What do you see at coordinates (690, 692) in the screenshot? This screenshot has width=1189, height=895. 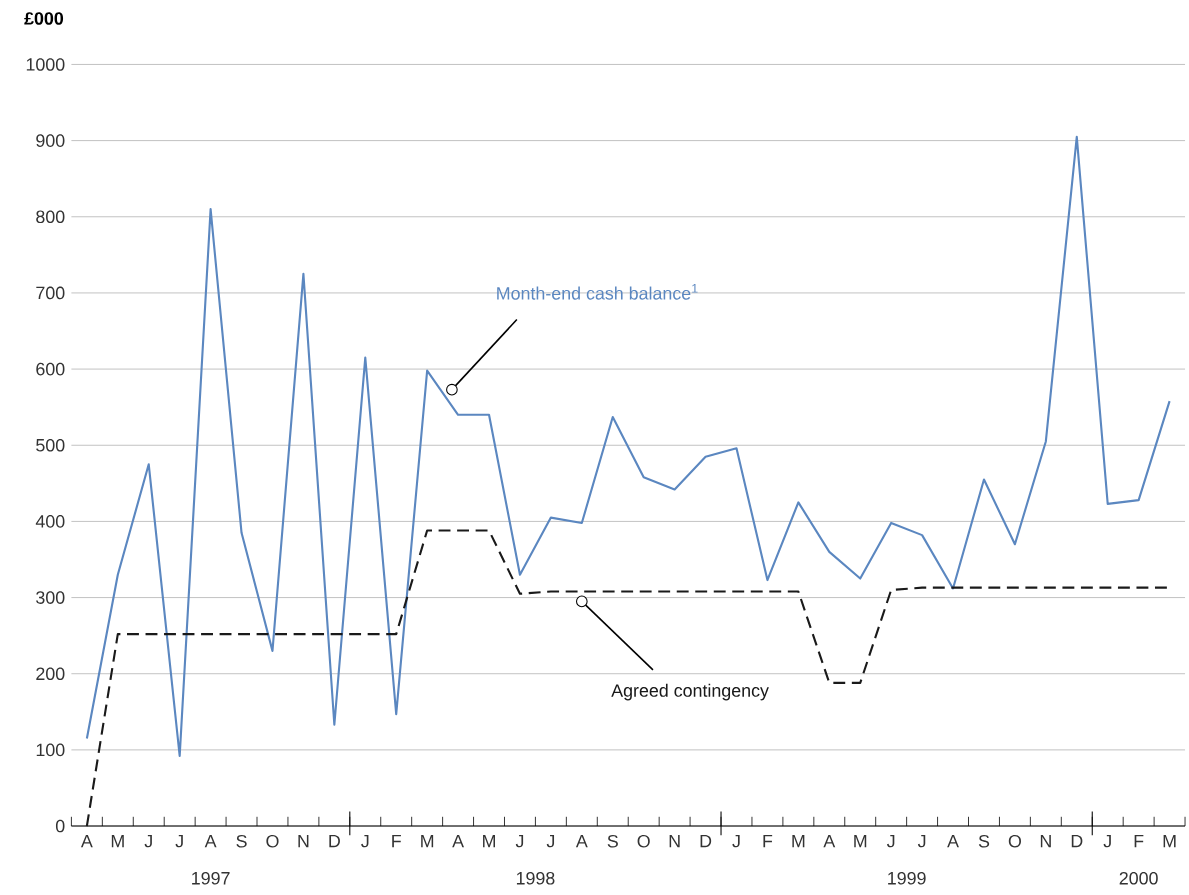 I see `text: Agreed contingency` at bounding box center [690, 692].